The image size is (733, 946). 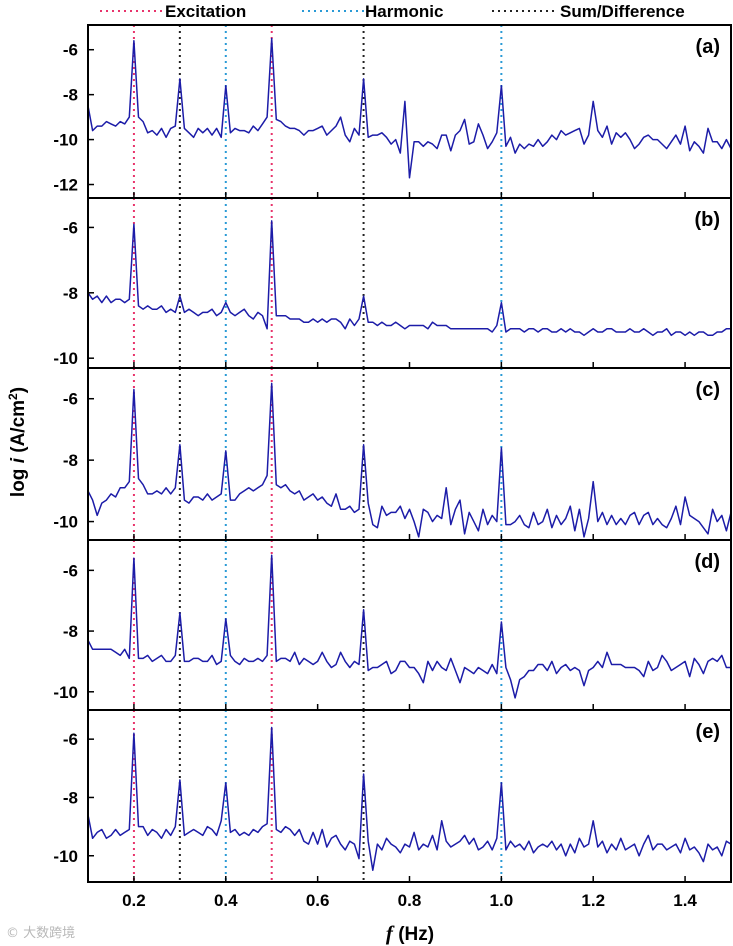 I want to click on x-tick-label-5: 1.2, so click(x=593, y=900).